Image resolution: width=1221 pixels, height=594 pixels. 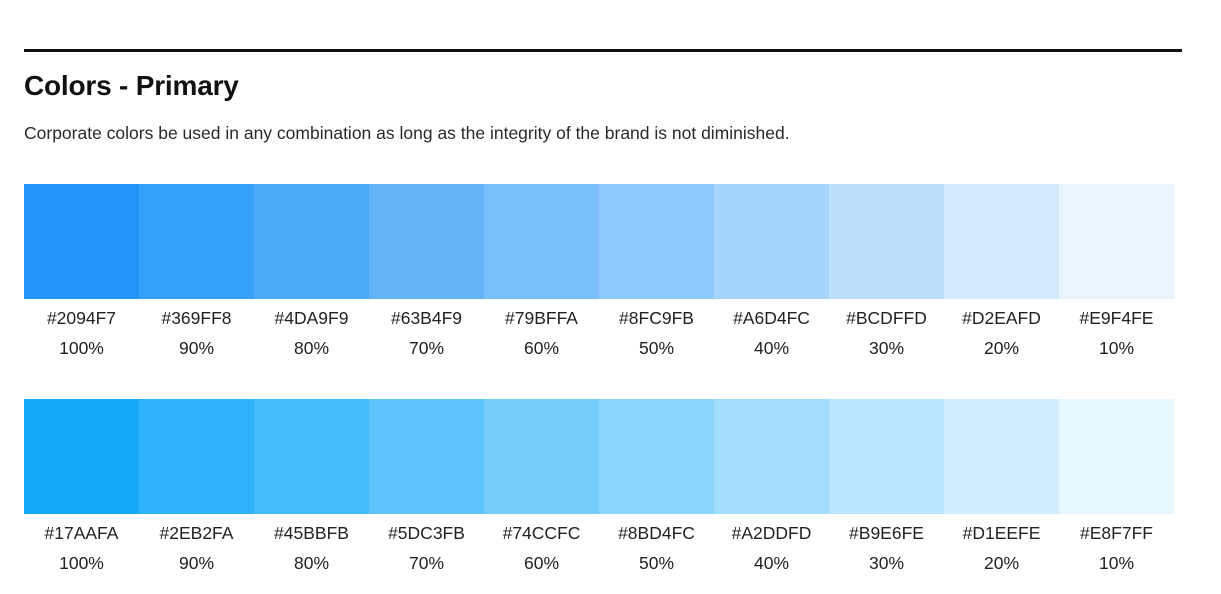 What do you see at coordinates (1116, 548) in the screenshot?
I see `swatch-label: #E8F7FF 10%` at bounding box center [1116, 548].